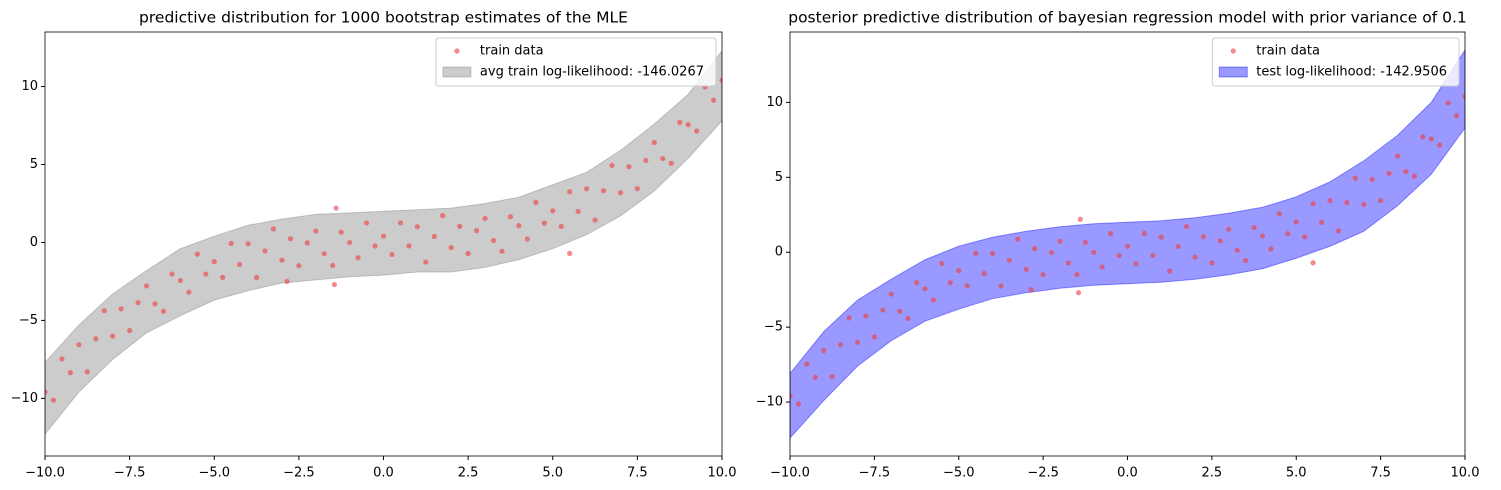  What do you see at coordinates (1043, 473) in the screenshot?
I see `x-tick-label: −2.5` at bounding box center [1043, 473].